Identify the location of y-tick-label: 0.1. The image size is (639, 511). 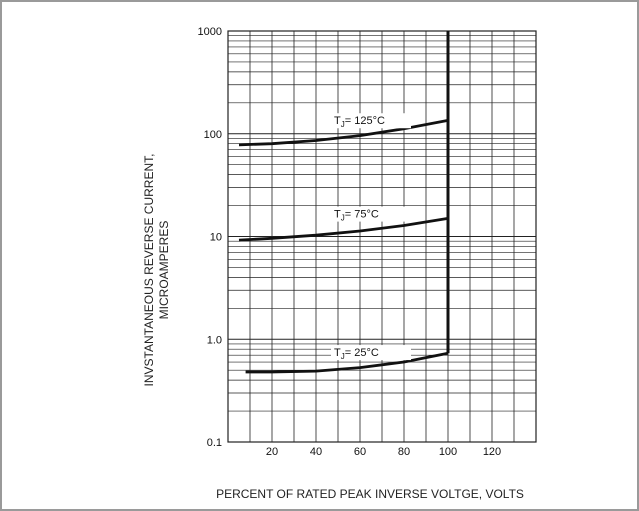
(214, 443).